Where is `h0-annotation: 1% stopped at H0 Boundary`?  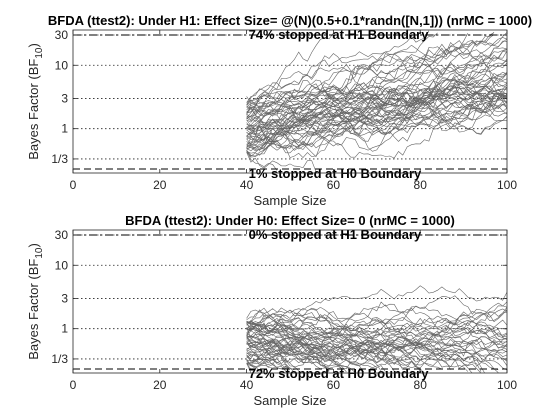 h0-annotation: 1% stopped at H0 Boundary is located at coordinates (335, 173).